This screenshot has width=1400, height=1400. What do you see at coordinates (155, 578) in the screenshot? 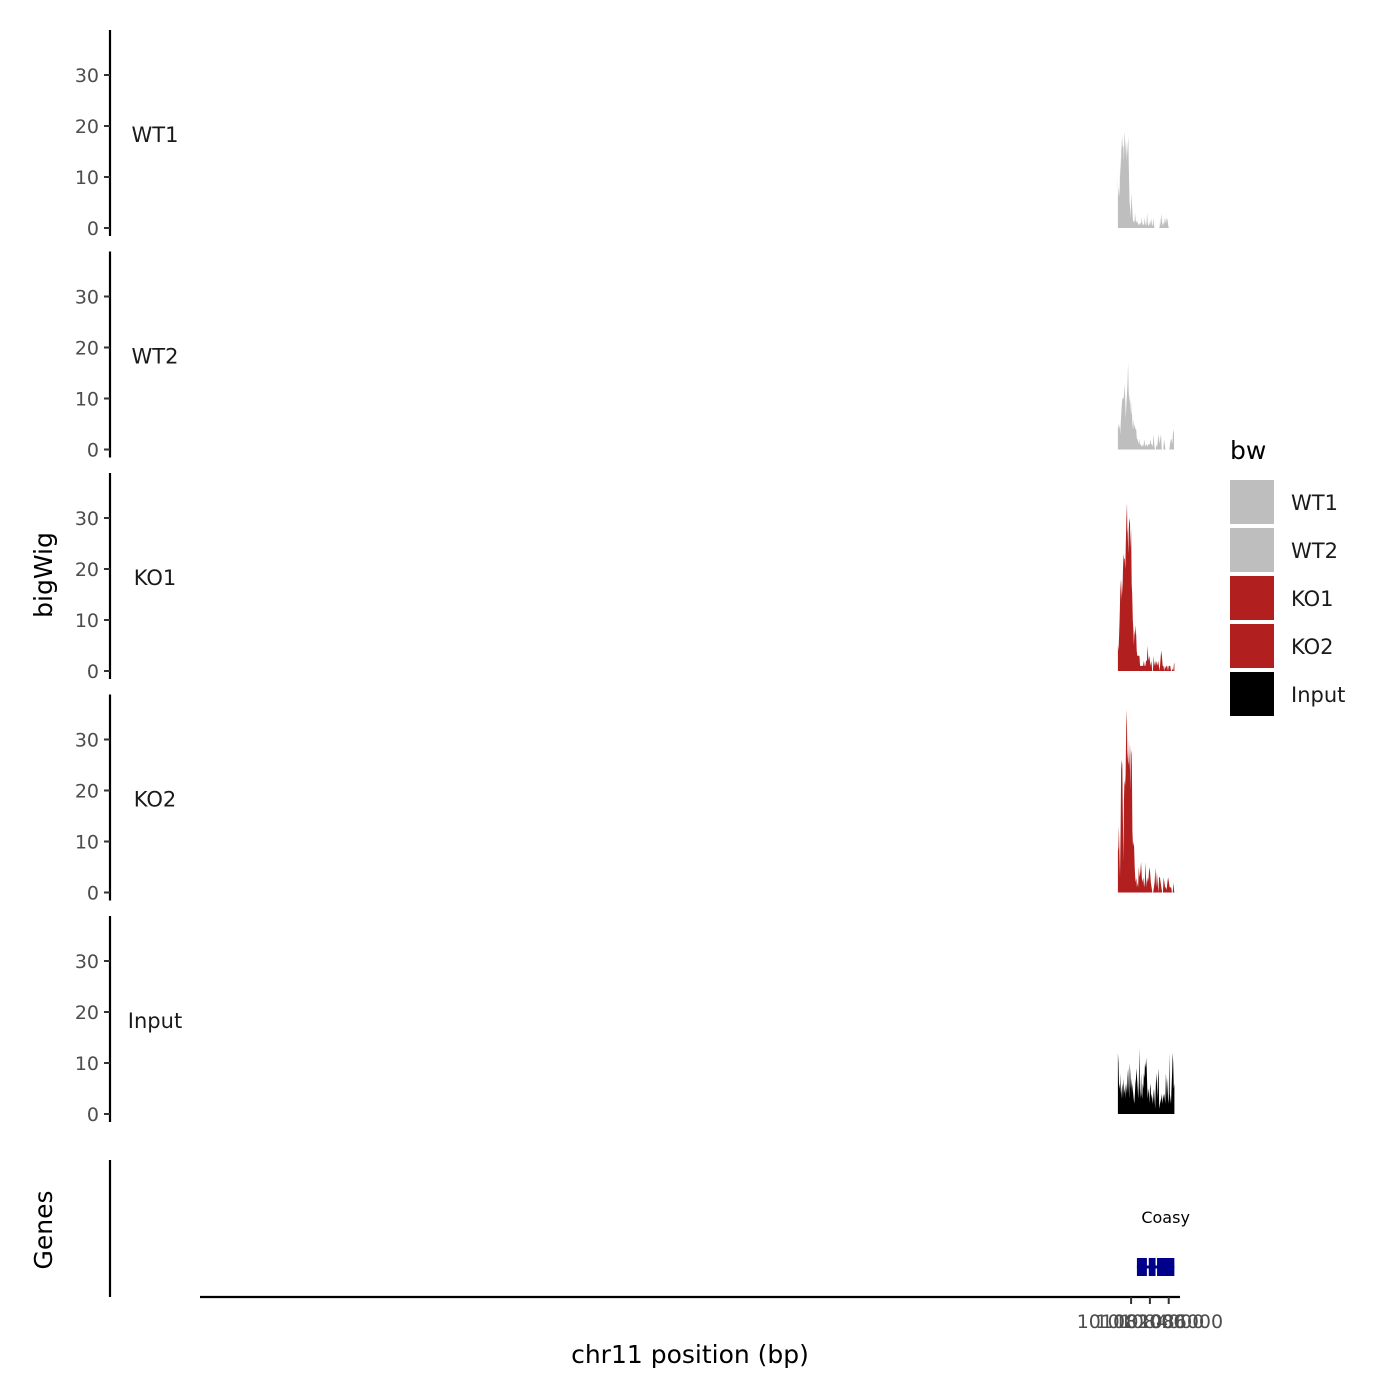
I see `track-label-ko1: KO1` at bounding box center [155, 578].